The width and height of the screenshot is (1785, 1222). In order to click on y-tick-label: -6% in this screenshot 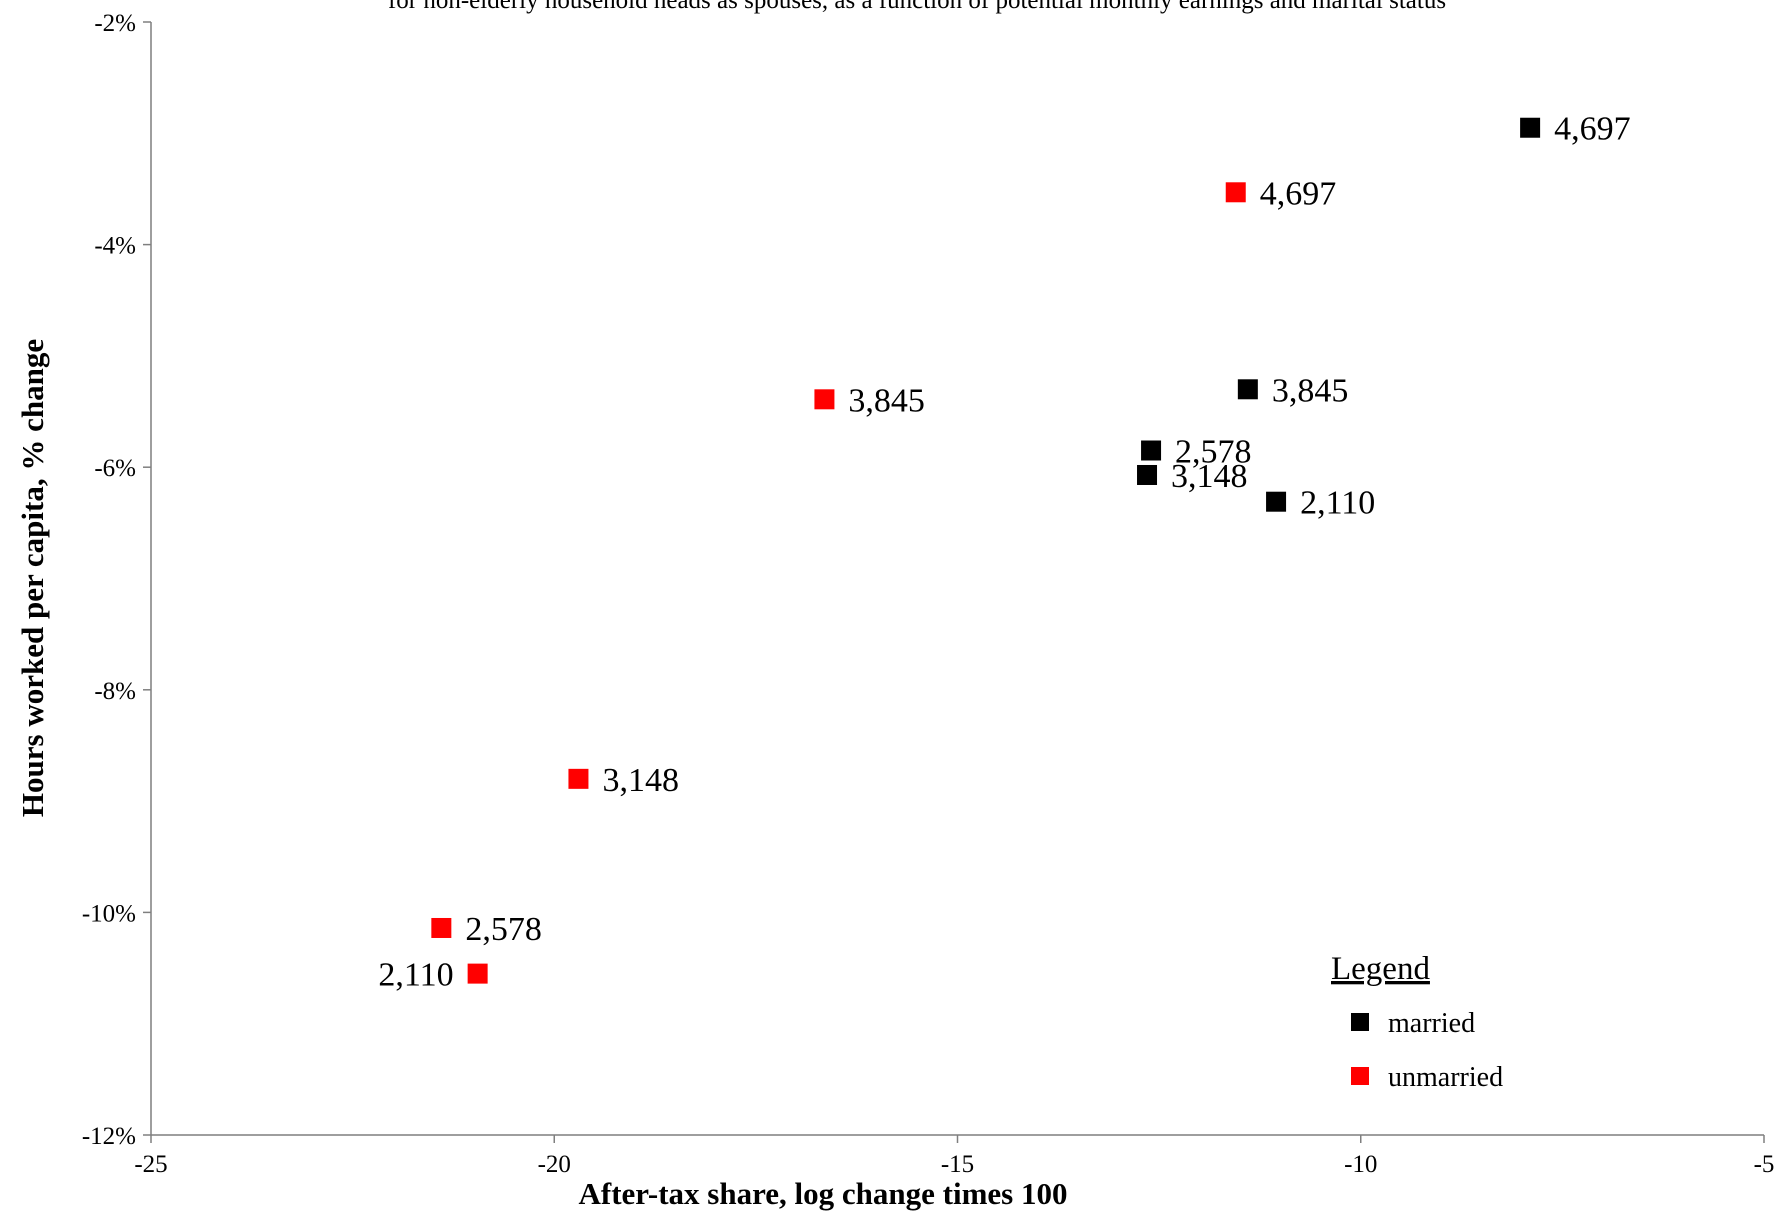, I will do `click(115, 468)`.